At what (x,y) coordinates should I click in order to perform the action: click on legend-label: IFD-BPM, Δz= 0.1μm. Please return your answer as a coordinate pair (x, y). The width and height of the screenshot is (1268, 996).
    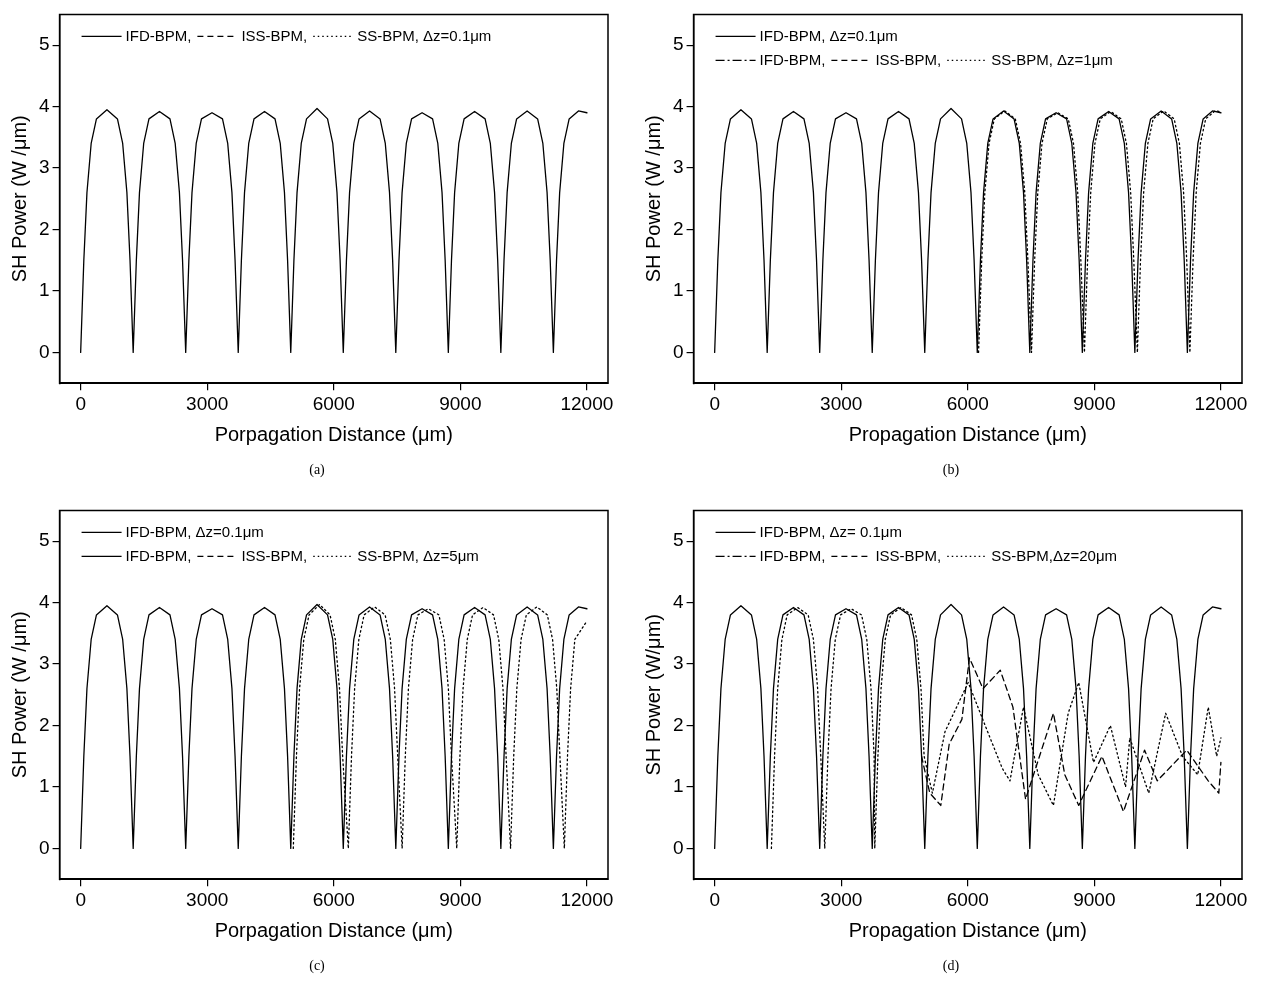
    Looking at the image, I should click on (830, 531).